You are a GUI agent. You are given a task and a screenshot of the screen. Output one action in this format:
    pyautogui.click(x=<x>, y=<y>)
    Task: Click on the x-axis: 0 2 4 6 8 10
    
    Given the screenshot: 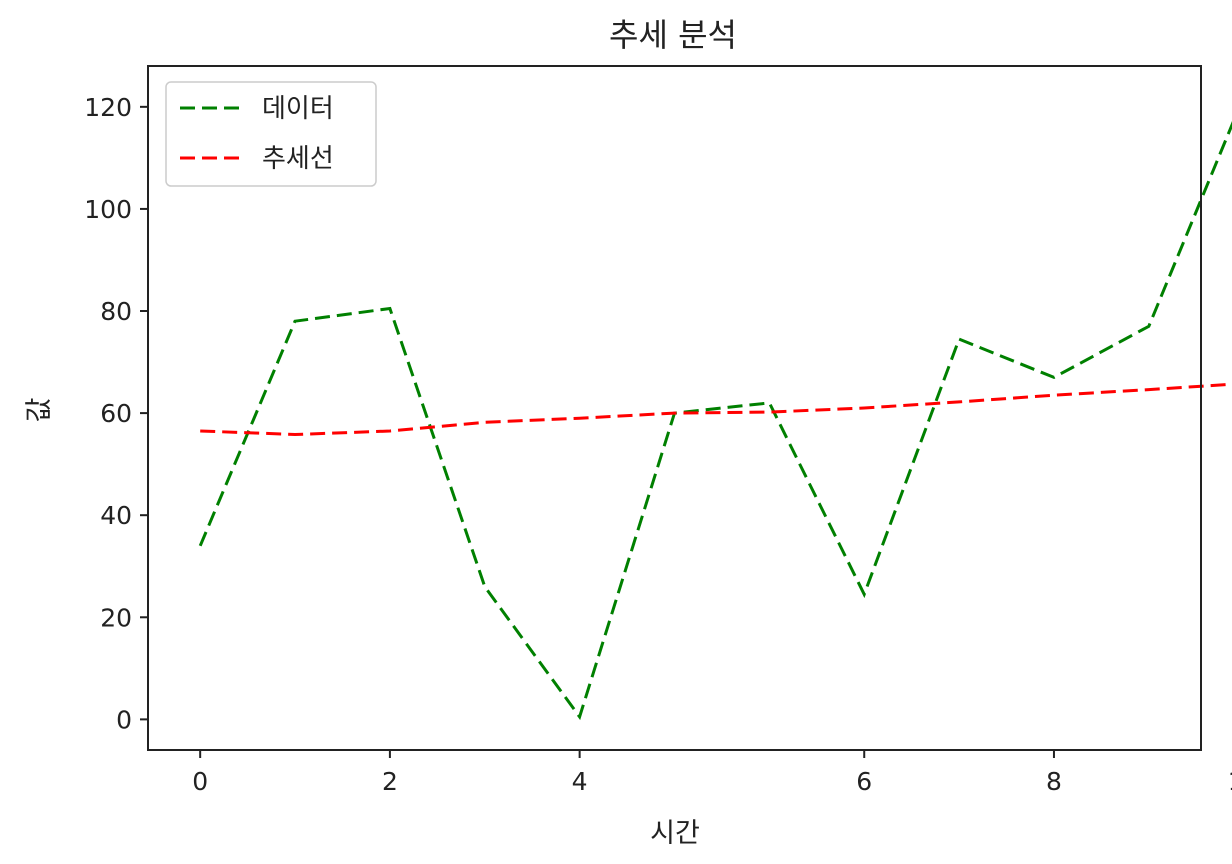 What is the action you would take?
    pyautogui.click(x=712, y=773)
    